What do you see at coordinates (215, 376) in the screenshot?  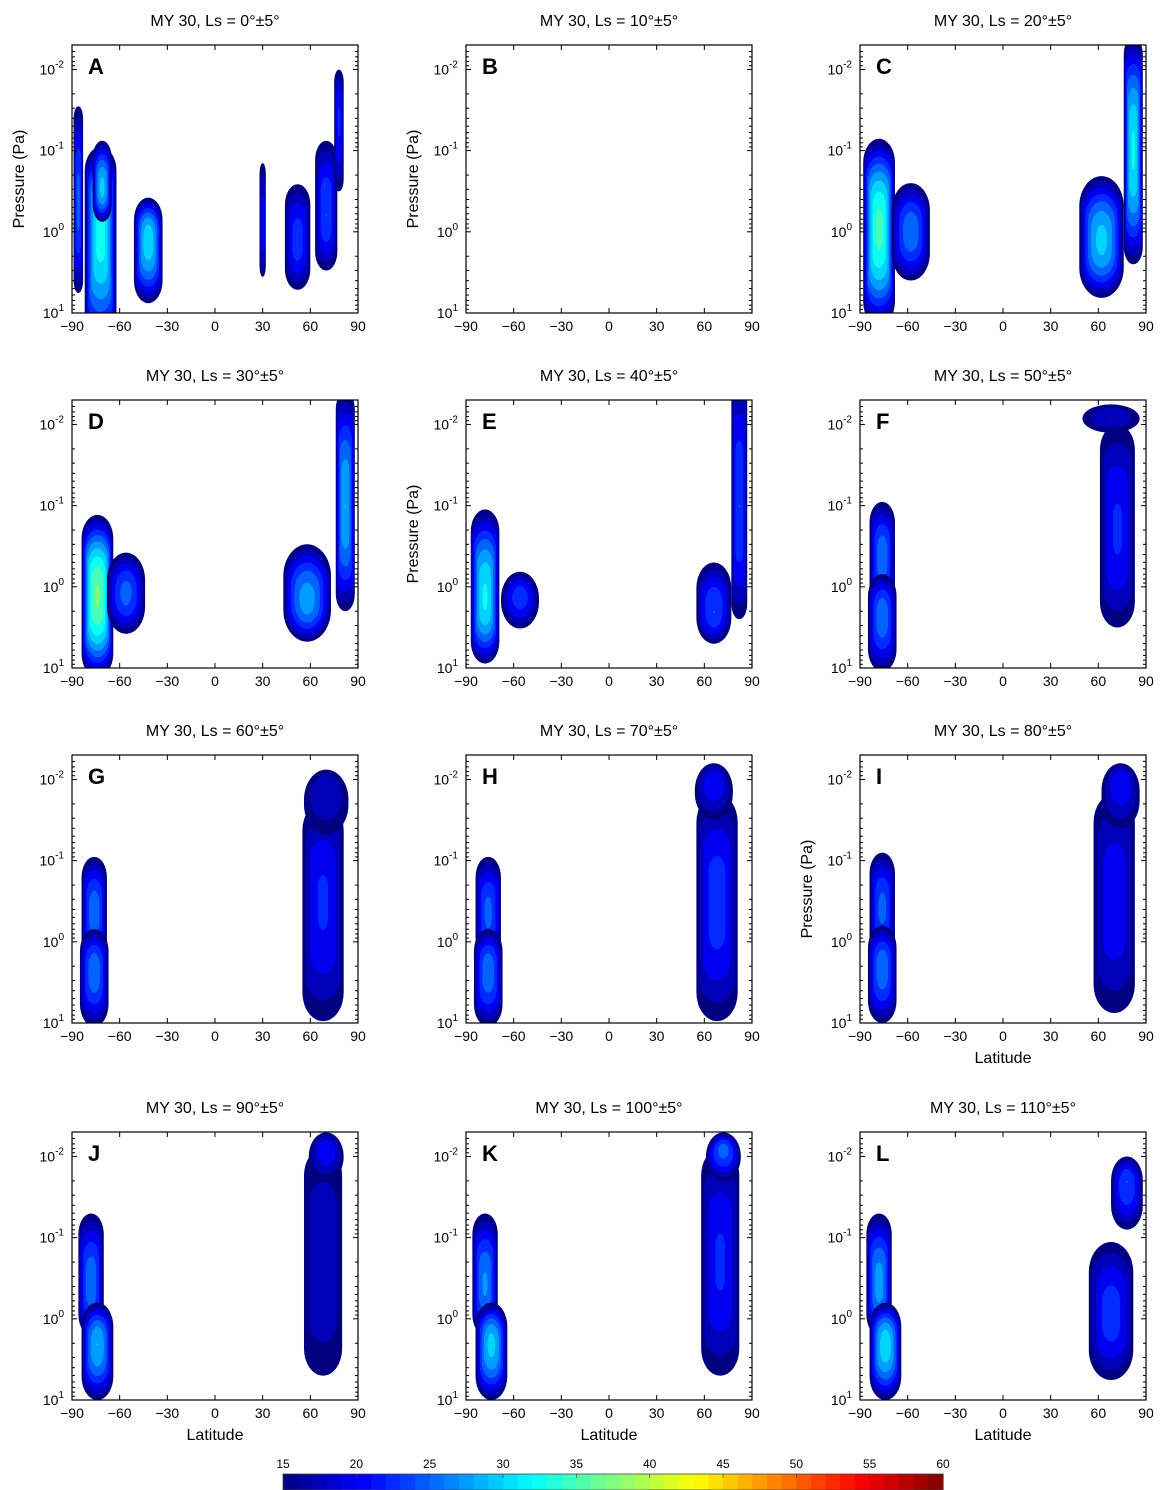 I see `panel-title: MY 30, Ls = 30°±5°` at bounding box center [215, 376].